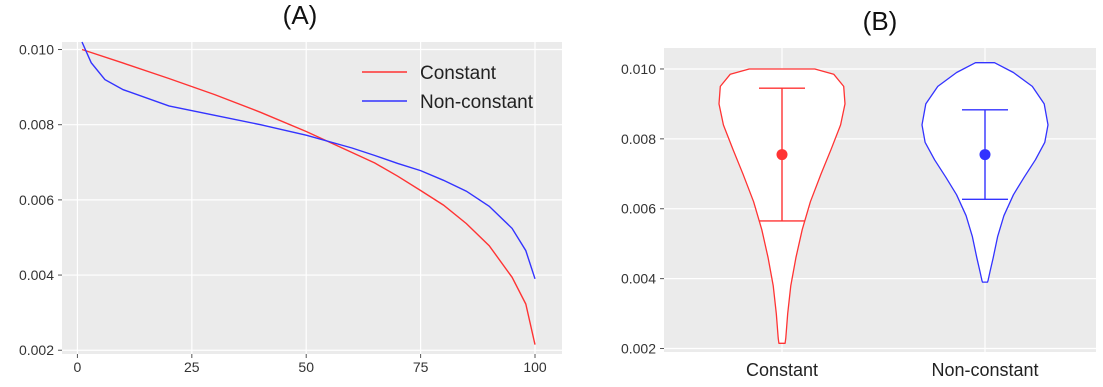 This screenshot has width=1103, height=387. What do you see at coordinates (782, 370) in the screenshot?
I see `category-label: Constant` at bounding box center [782, 370].